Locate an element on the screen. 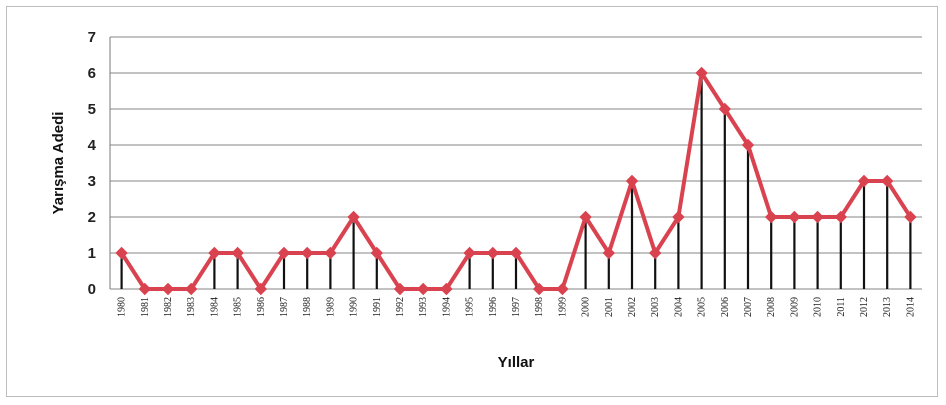 This screenshot has width=946, height=405. x-tick-label: 1991 is located at coordinates (377, 307).